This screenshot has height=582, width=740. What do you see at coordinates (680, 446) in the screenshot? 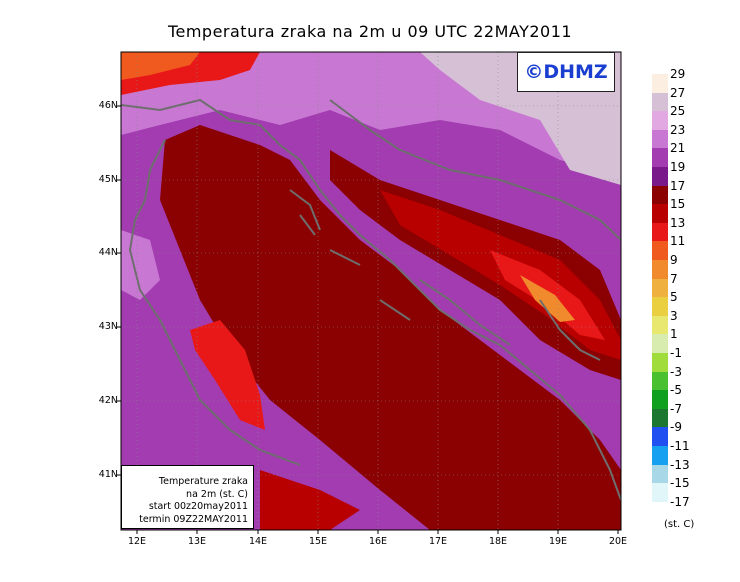
I see `legend-label: -11` at bounding box center [680, 446].